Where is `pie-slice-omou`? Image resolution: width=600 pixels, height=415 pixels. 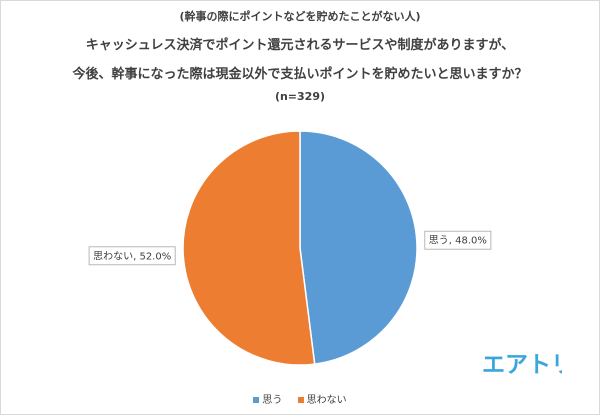 pie-slice-omou is located at coordinates (358, 247).